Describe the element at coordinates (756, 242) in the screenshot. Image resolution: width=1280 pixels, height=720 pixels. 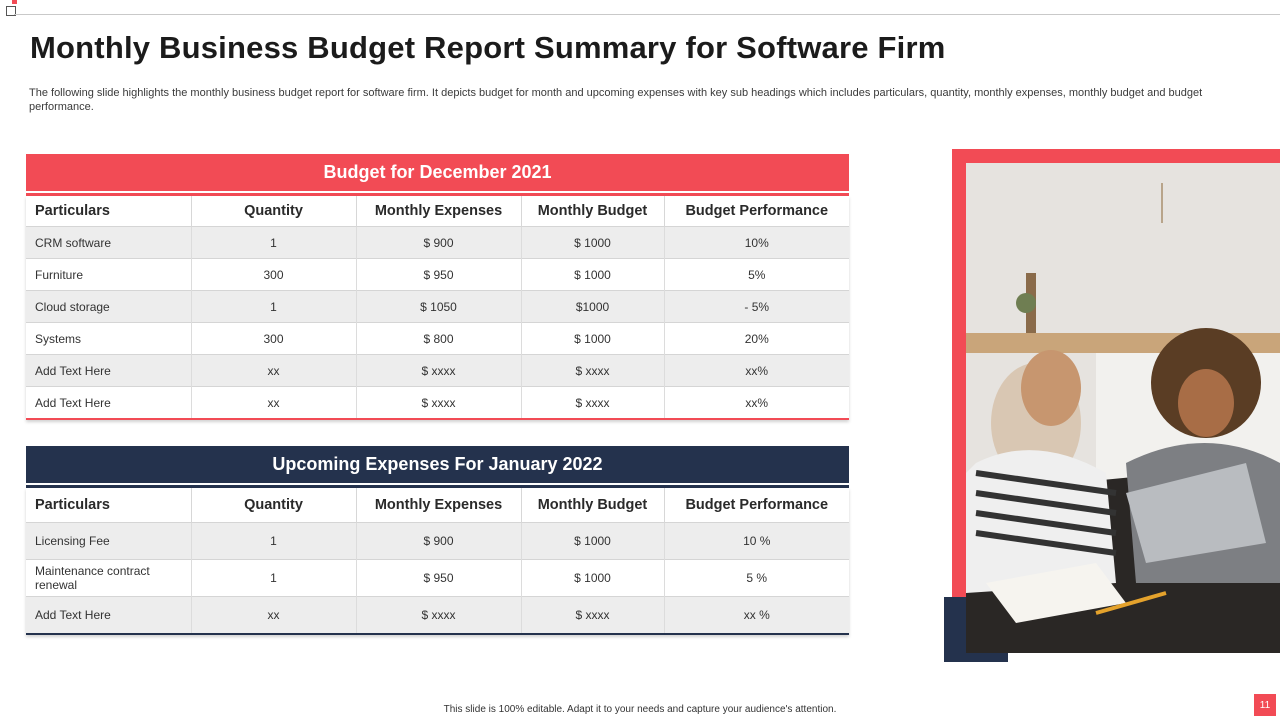
I see `cell-budget-performance: 10%` at that location.